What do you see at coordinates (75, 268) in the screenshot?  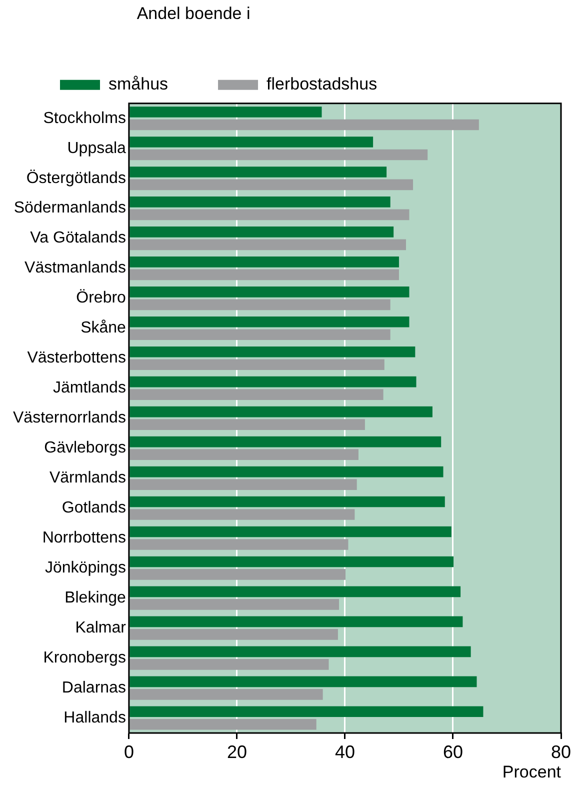 I see `y-tick-label: Västmanlands` at bounding box center [75, 268].